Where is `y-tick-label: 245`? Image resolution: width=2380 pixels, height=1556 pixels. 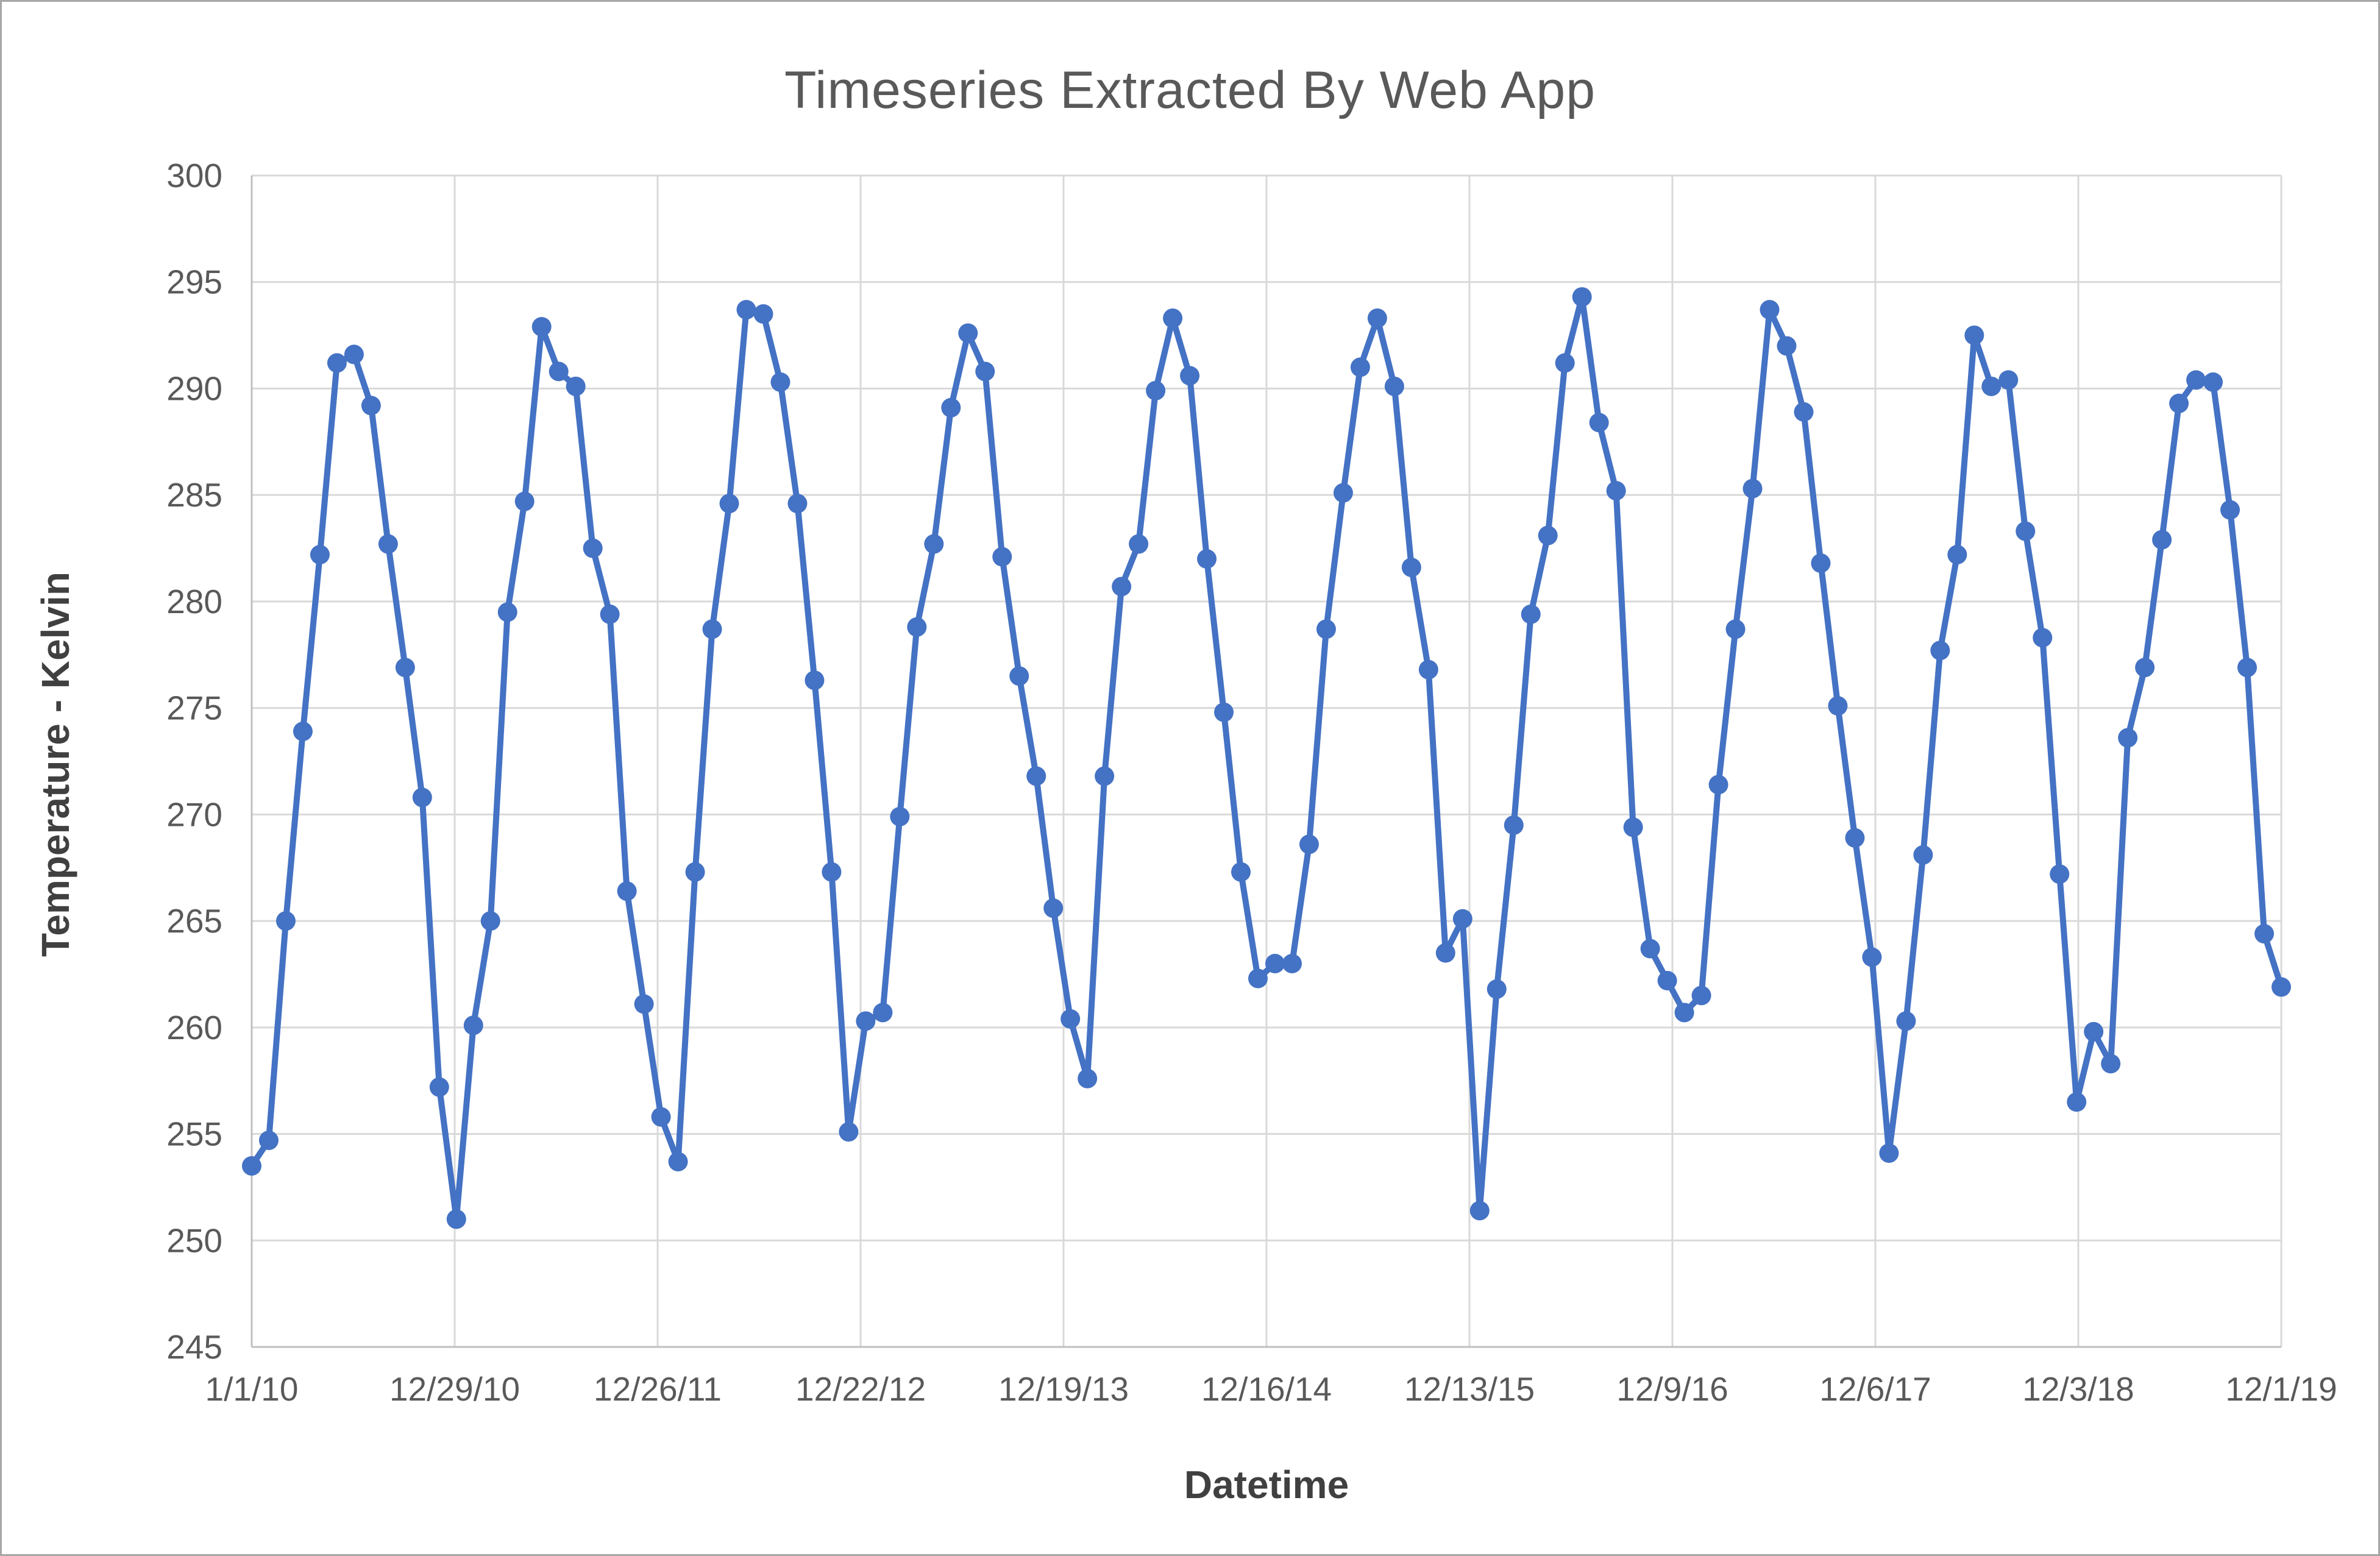 y-tick-label: 245 is located at coordinates (194, 1347).